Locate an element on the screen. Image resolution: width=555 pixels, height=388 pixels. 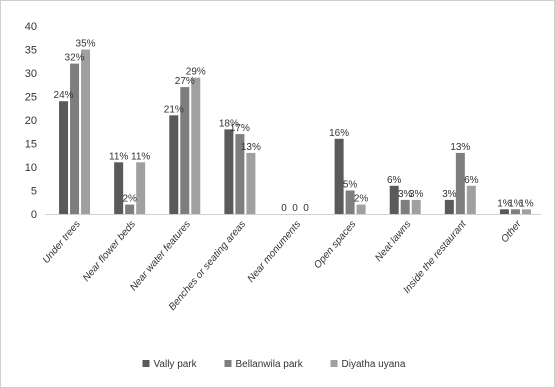
data-label: 16% is located at coordinates (339, 133).